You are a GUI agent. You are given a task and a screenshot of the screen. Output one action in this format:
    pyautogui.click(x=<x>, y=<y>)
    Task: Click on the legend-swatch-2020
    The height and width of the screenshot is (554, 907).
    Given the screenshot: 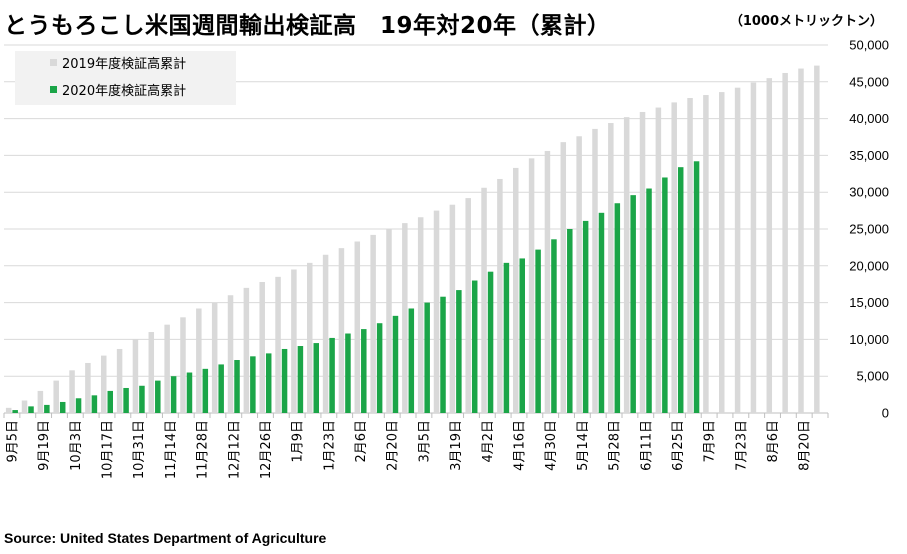 What is the action you would take?
    pyautogui.click(x=53, y=89)
    